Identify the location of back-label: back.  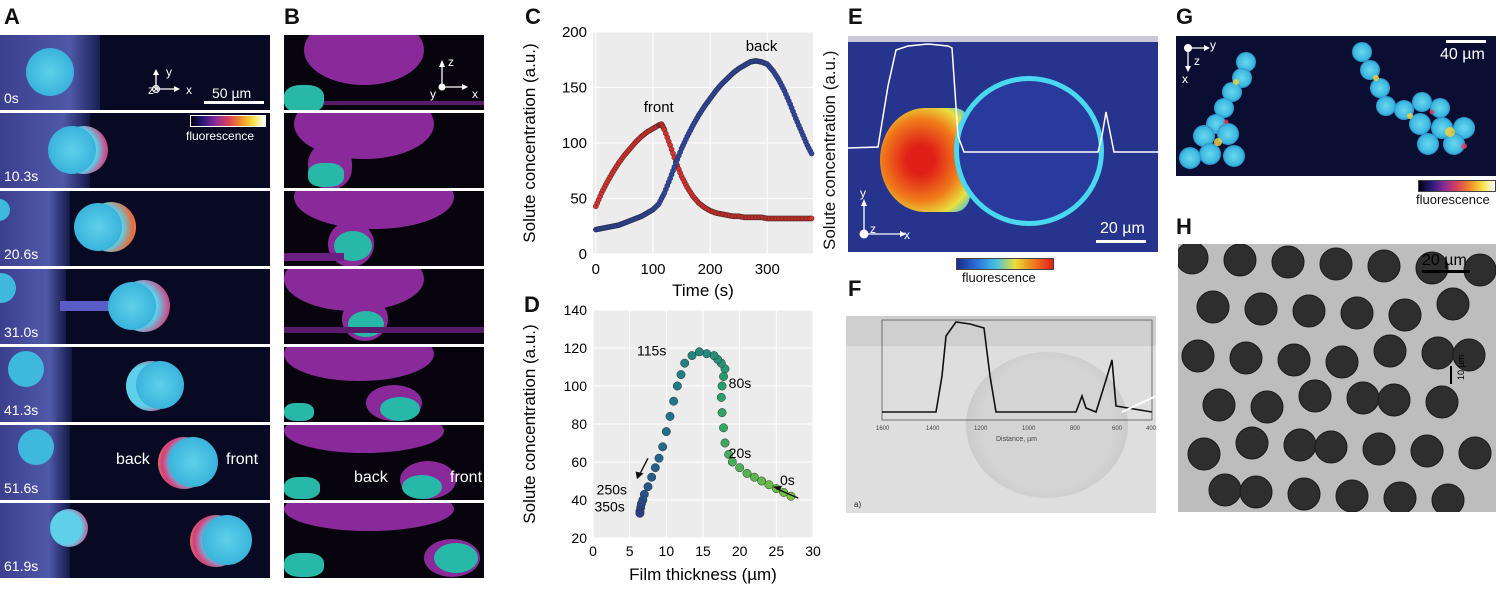
(133, 459).